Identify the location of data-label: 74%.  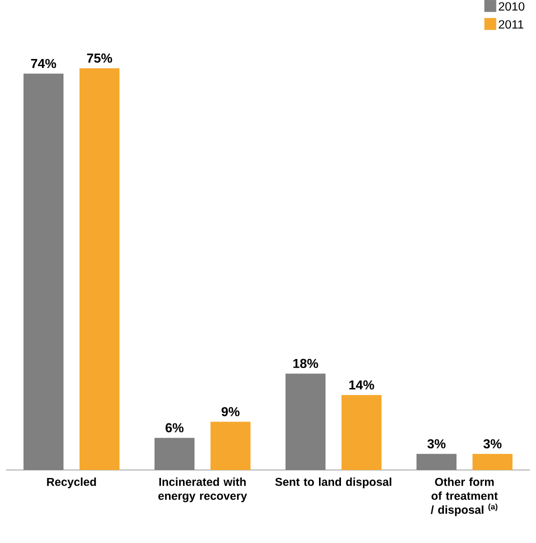
(43, 63).